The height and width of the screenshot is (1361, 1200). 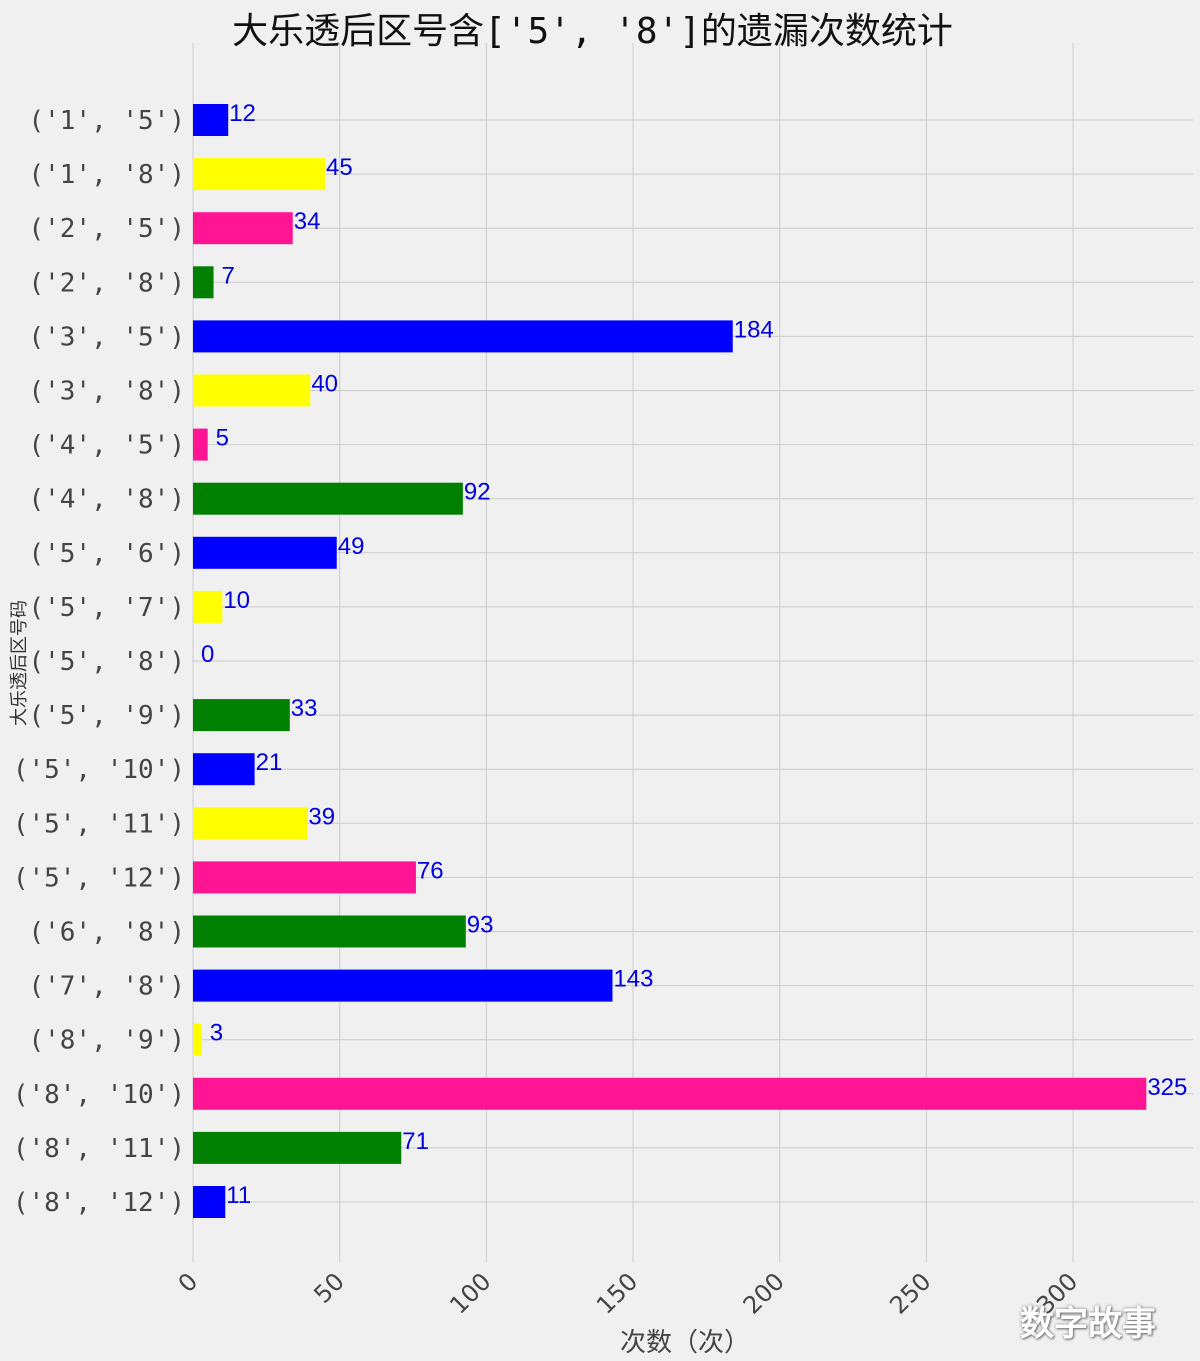 I want to click on x-tick-label: 300, so click(x=1057, y=1293).